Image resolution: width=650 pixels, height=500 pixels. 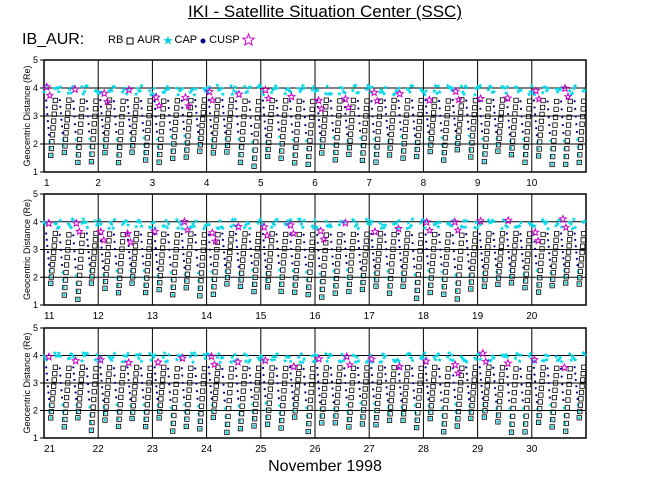 What do you see at coordinates (182, 39) in the screenshot?
I see `legend: RB AUR CAP CUSP` at bounding box center [182, 39].